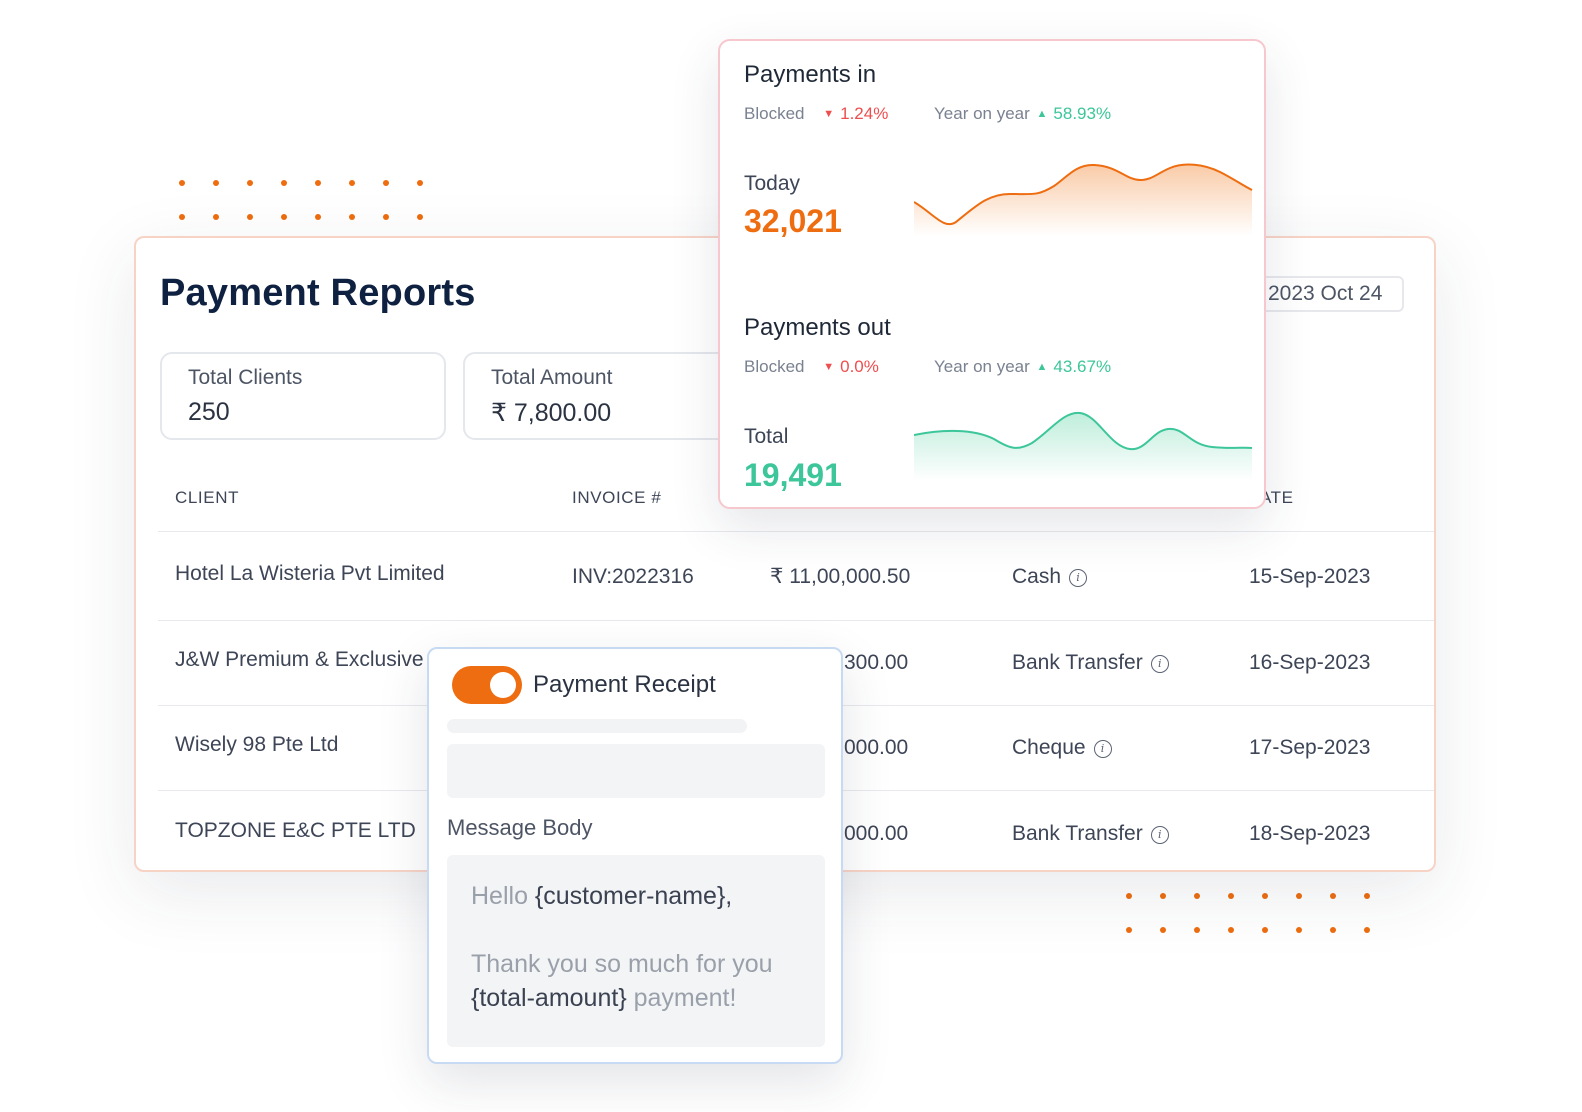 This screenshot has height=1112, width=1582. I want to click on payments-out-metric-value: 19,491, so click(793, 475).